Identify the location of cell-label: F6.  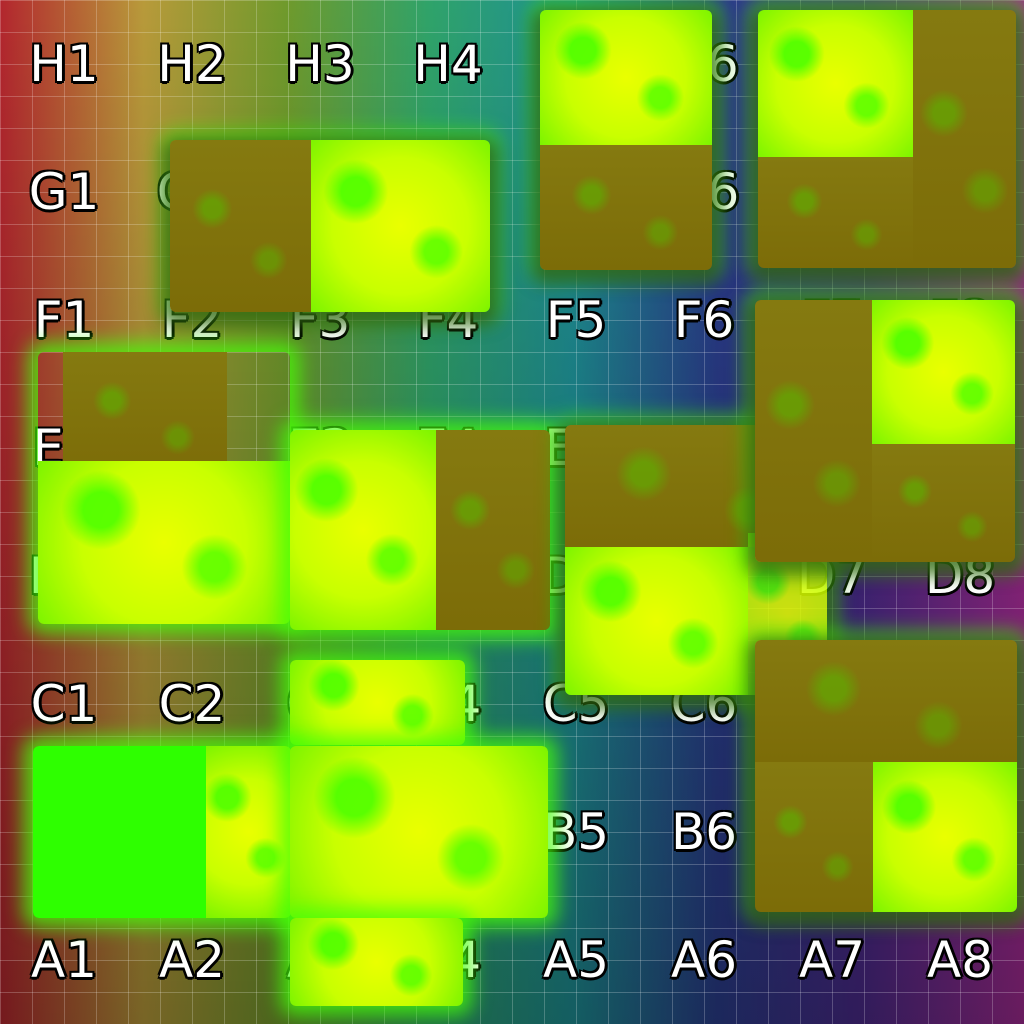
(704, 320).